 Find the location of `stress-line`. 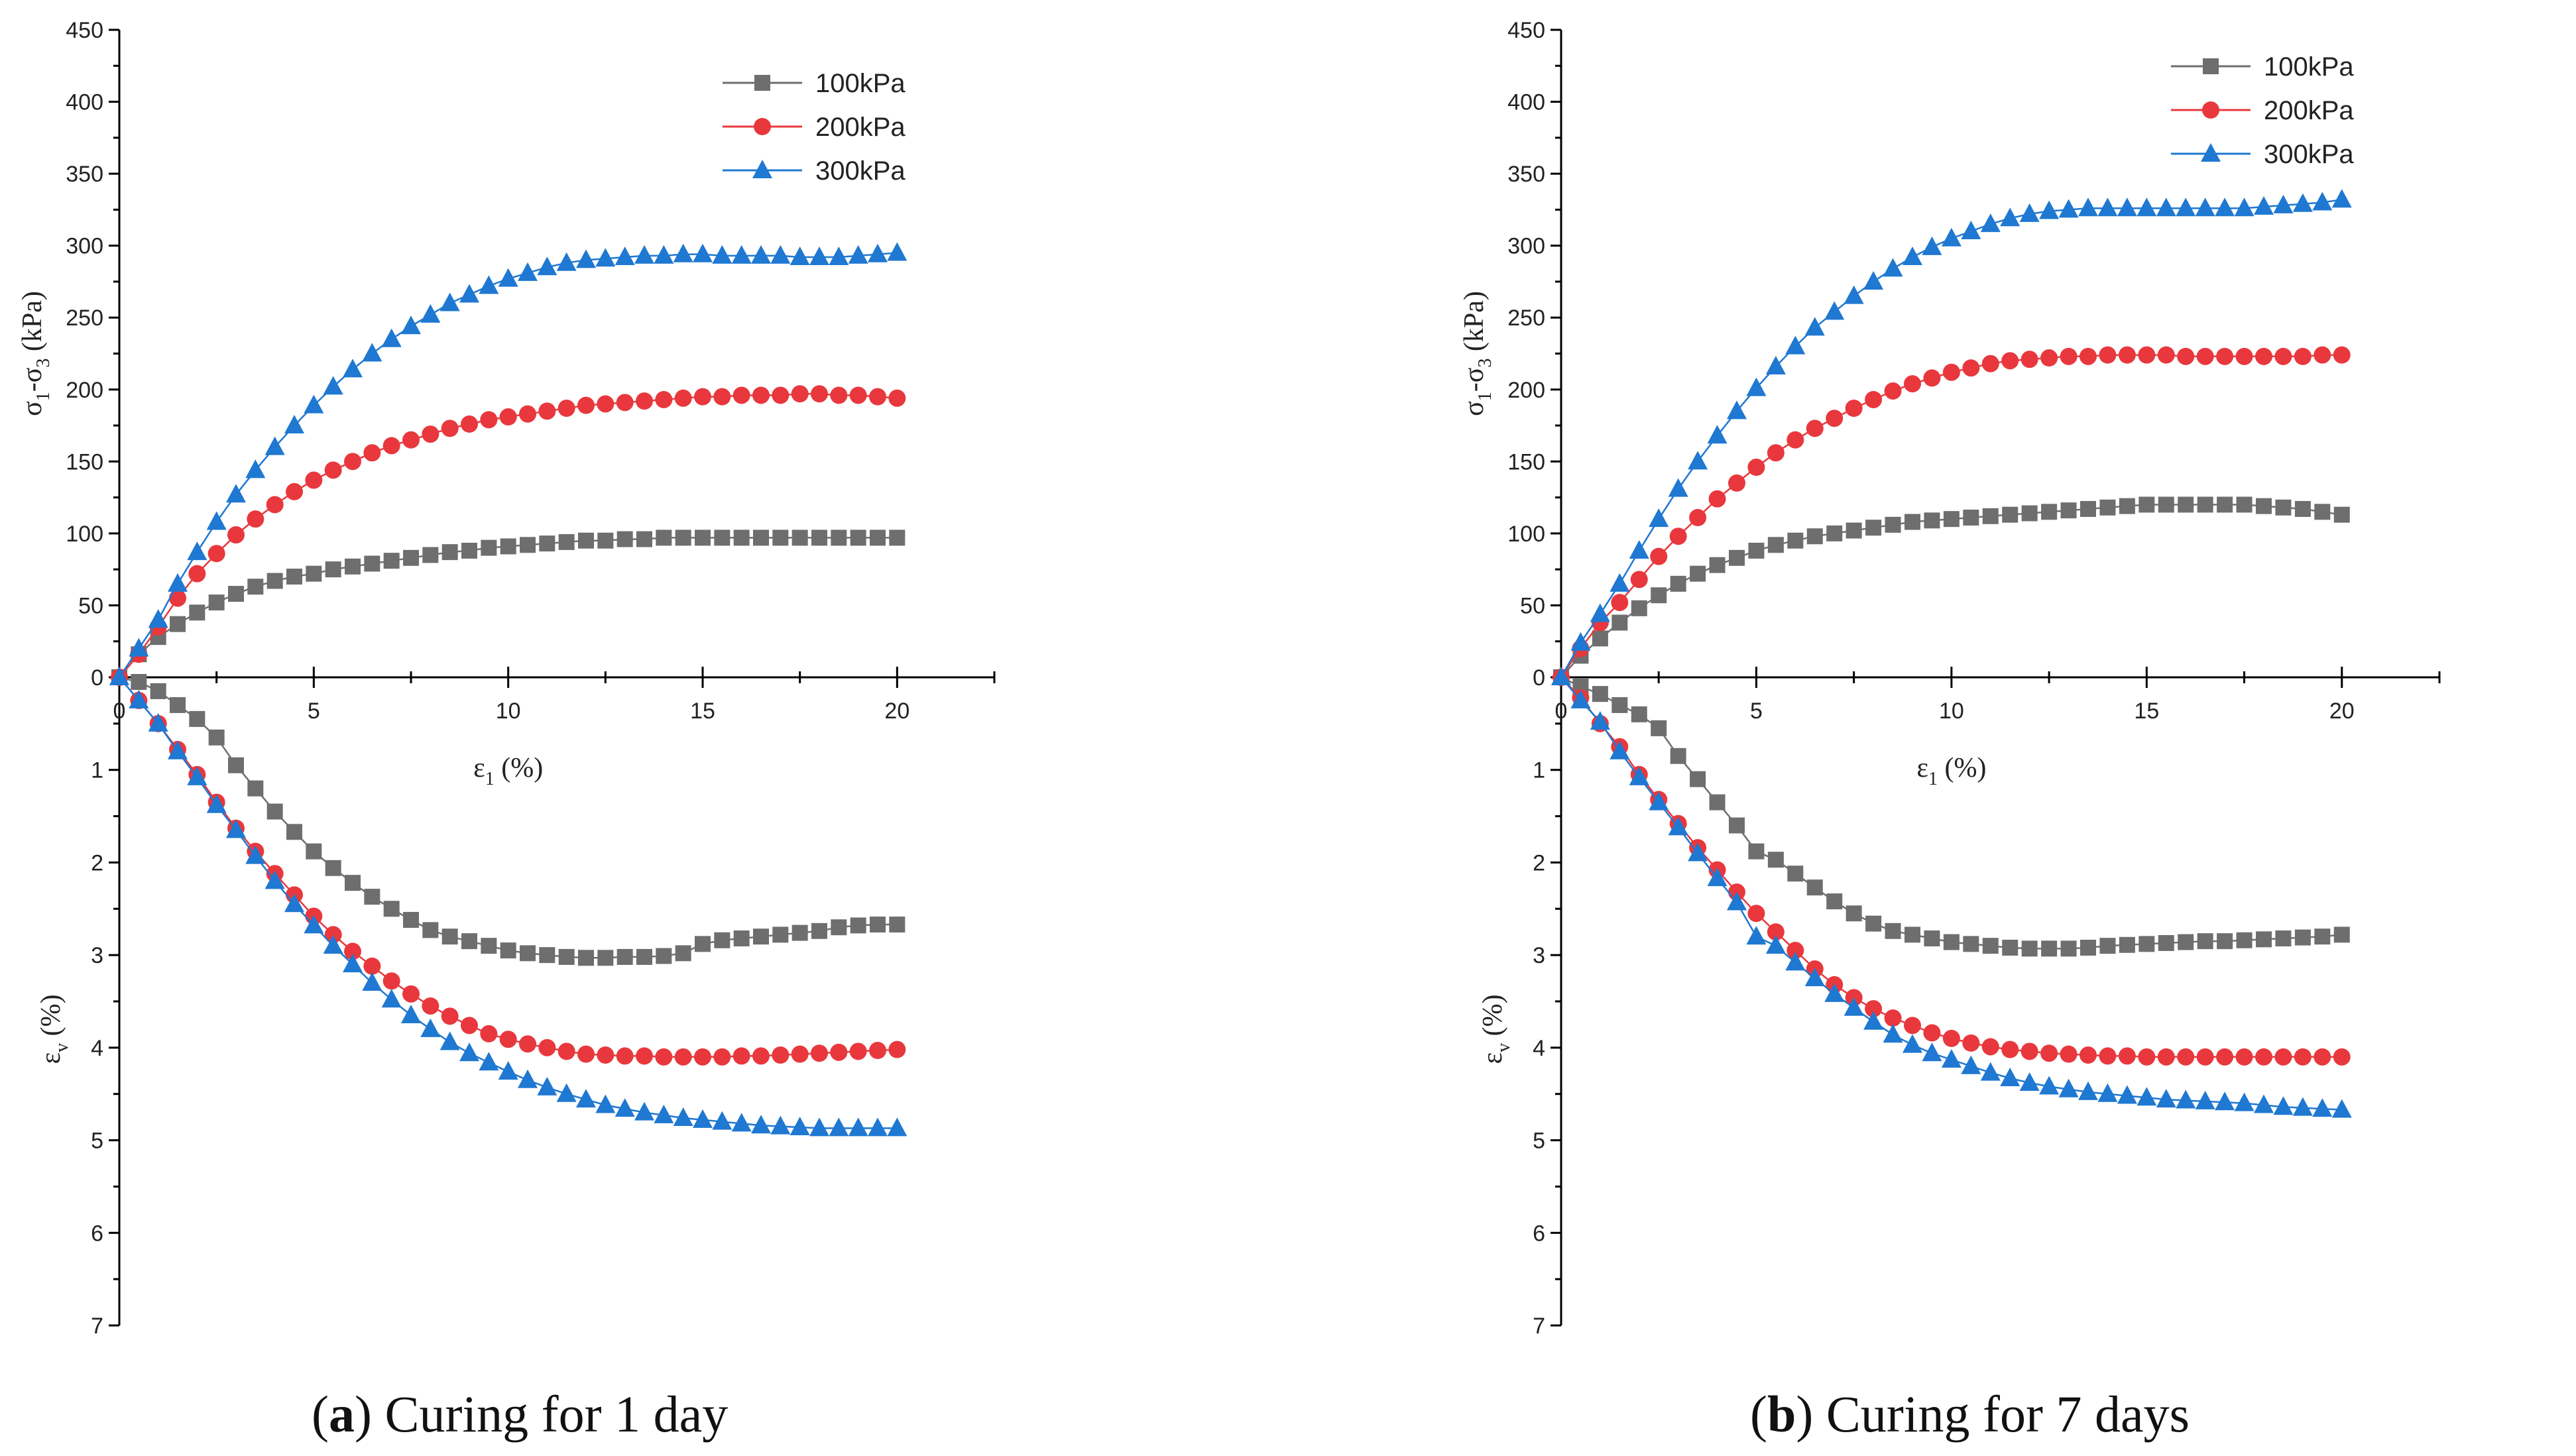

stress-line is located at coordinates (508, 607).